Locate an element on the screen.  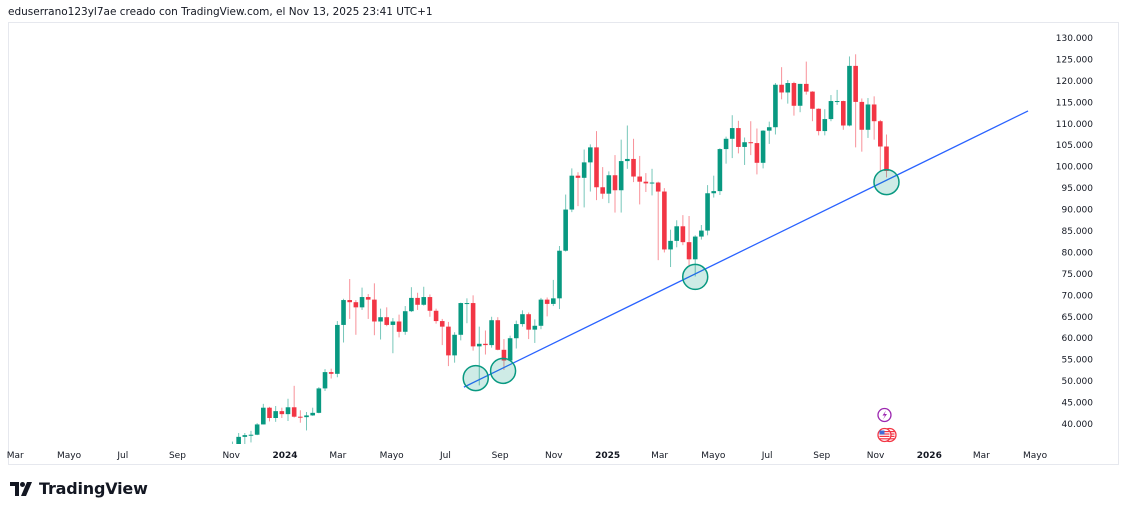
tradingview-logo: TradingView is located at coordinates (79, 488).